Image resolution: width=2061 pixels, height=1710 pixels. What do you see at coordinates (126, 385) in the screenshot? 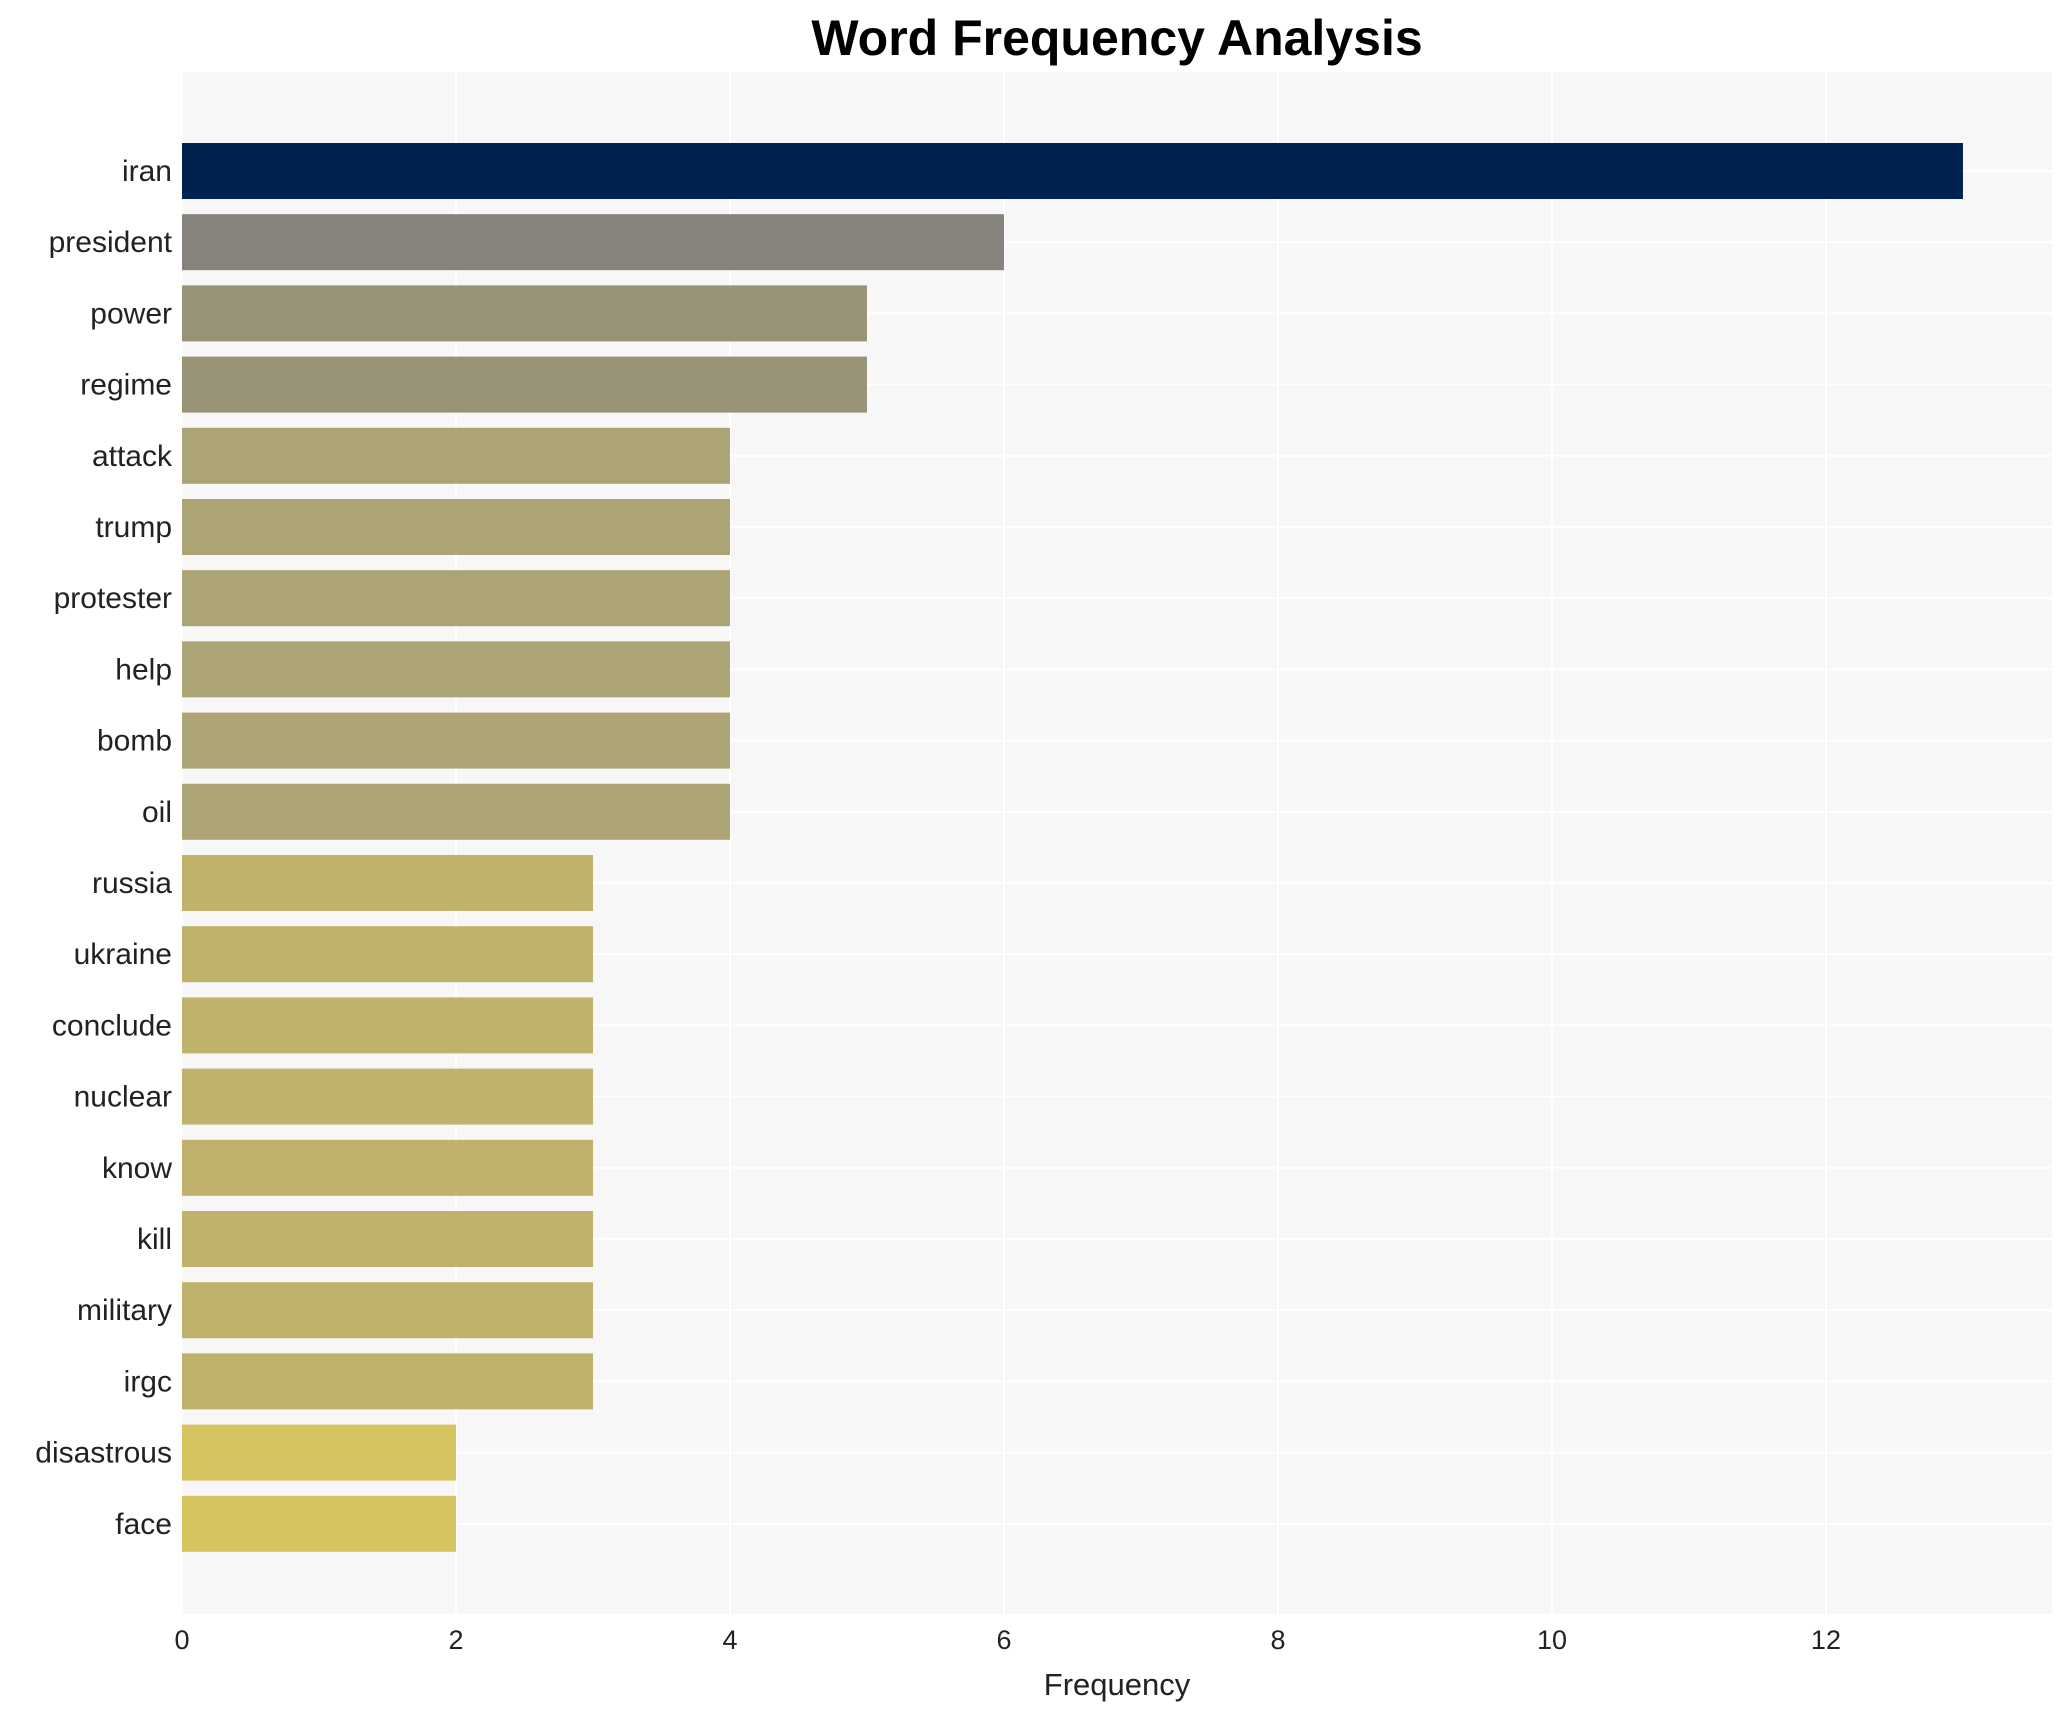
I see `category-label-regime: regime` at bounding box center [126, 385].